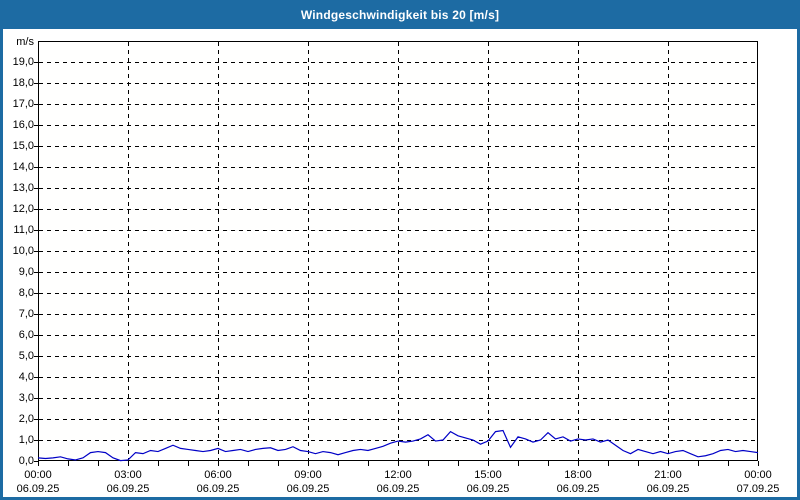  I want to click on x-tick-time-label: 12:00, so click(398, 475).